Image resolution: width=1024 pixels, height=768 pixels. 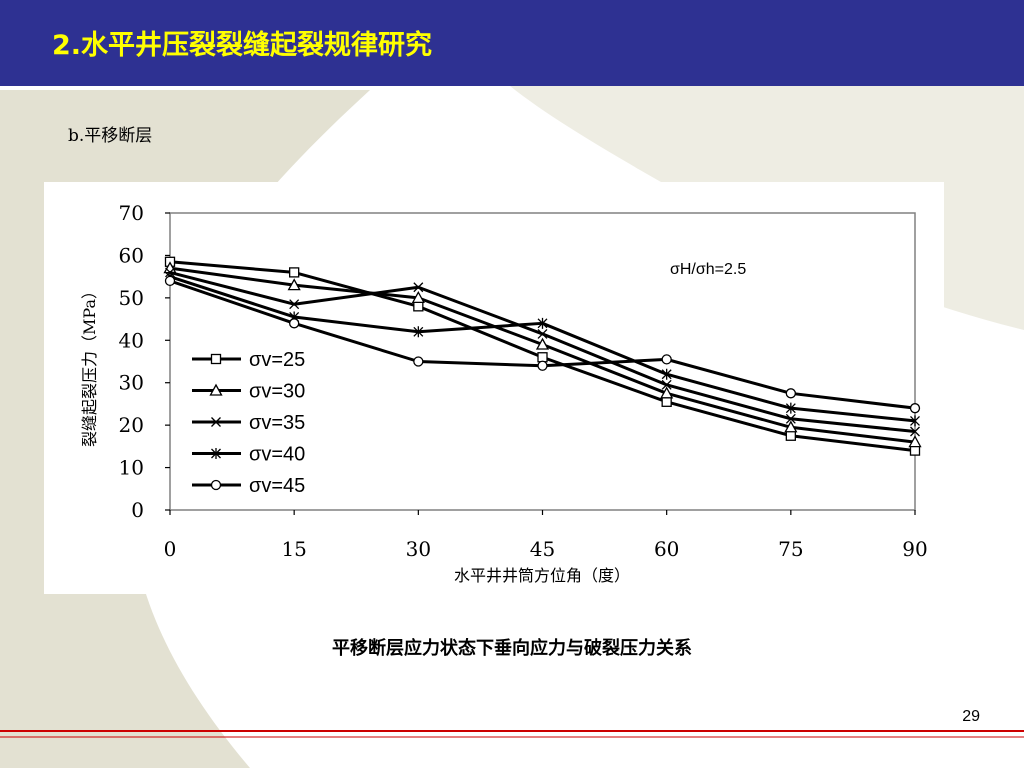 What do you see at coordinates (137, 510) in the screenshot?
I see `y-tick-label: 0` at bounding box center [137, 510].